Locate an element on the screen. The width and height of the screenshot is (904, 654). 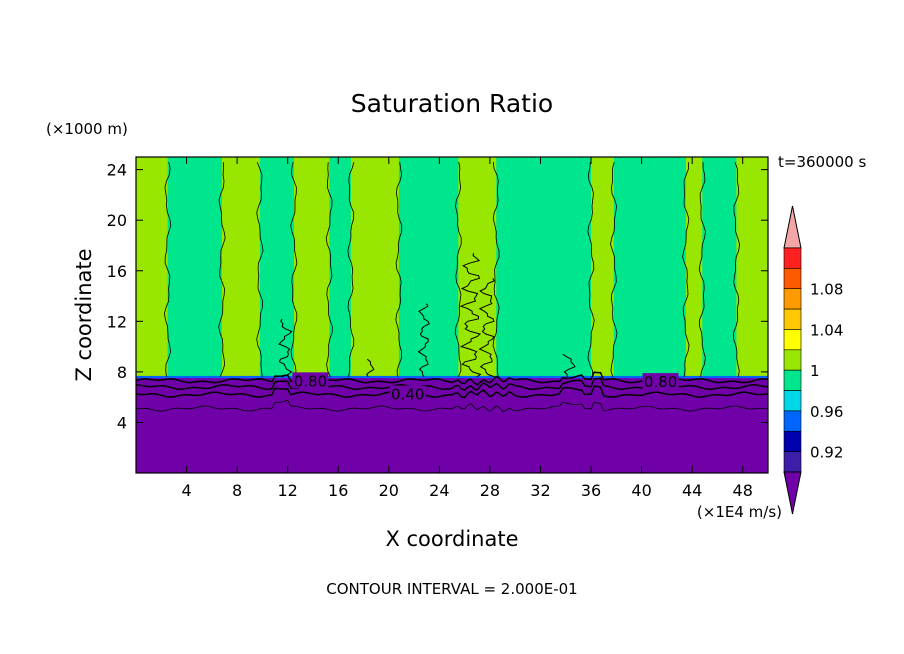
y-axis-title: Z coordinate is located at coordinates (84, 314).